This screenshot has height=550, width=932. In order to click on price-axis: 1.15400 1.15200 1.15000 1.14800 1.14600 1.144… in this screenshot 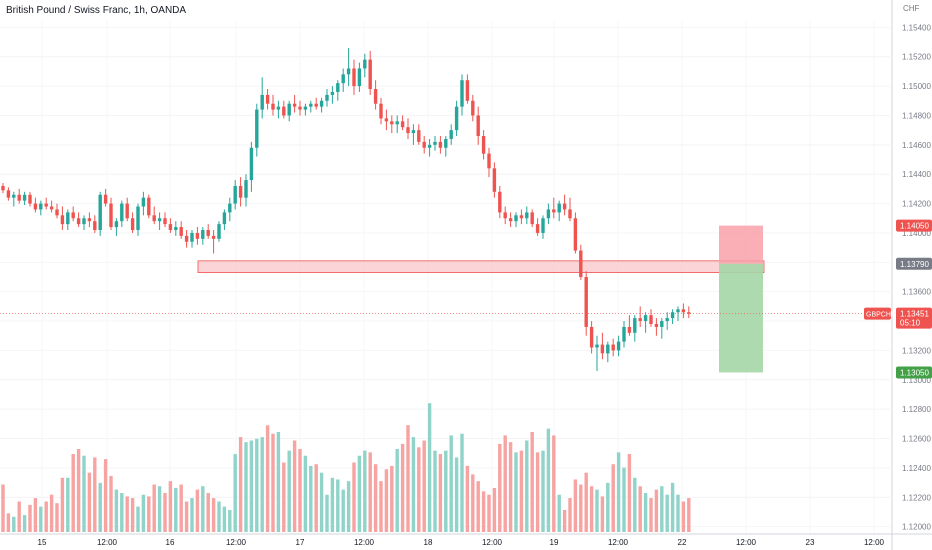, I will do `click(916, 277)`.